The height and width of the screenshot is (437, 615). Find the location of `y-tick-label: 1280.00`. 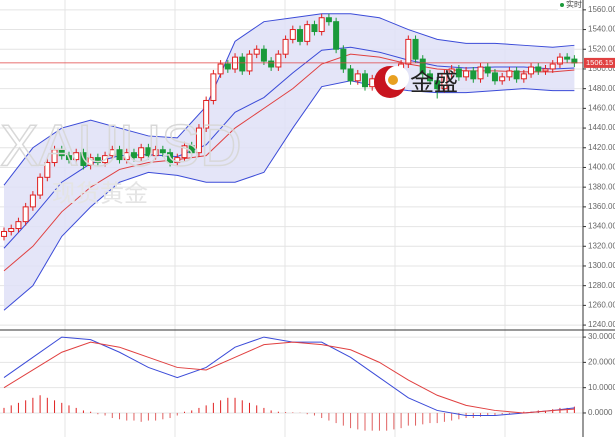

y-tick-label: 1280.00 is located at coordinates (601, 285).